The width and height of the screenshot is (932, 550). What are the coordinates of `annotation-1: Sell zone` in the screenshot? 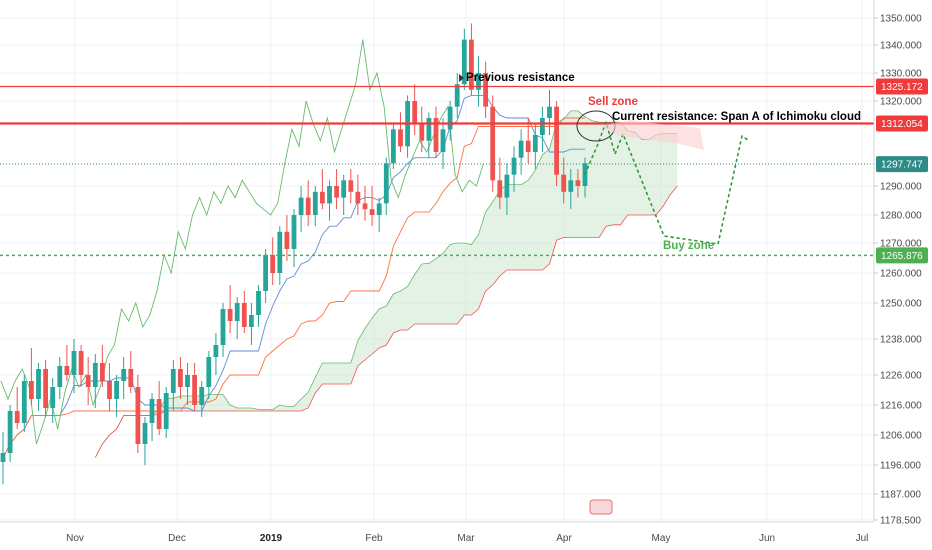 It's located at (613, 102).